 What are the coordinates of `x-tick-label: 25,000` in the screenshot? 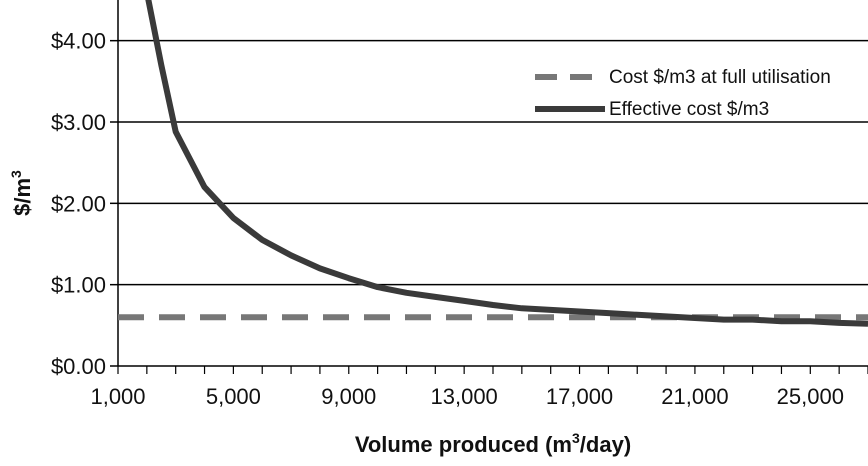 It's located at (810, 396).